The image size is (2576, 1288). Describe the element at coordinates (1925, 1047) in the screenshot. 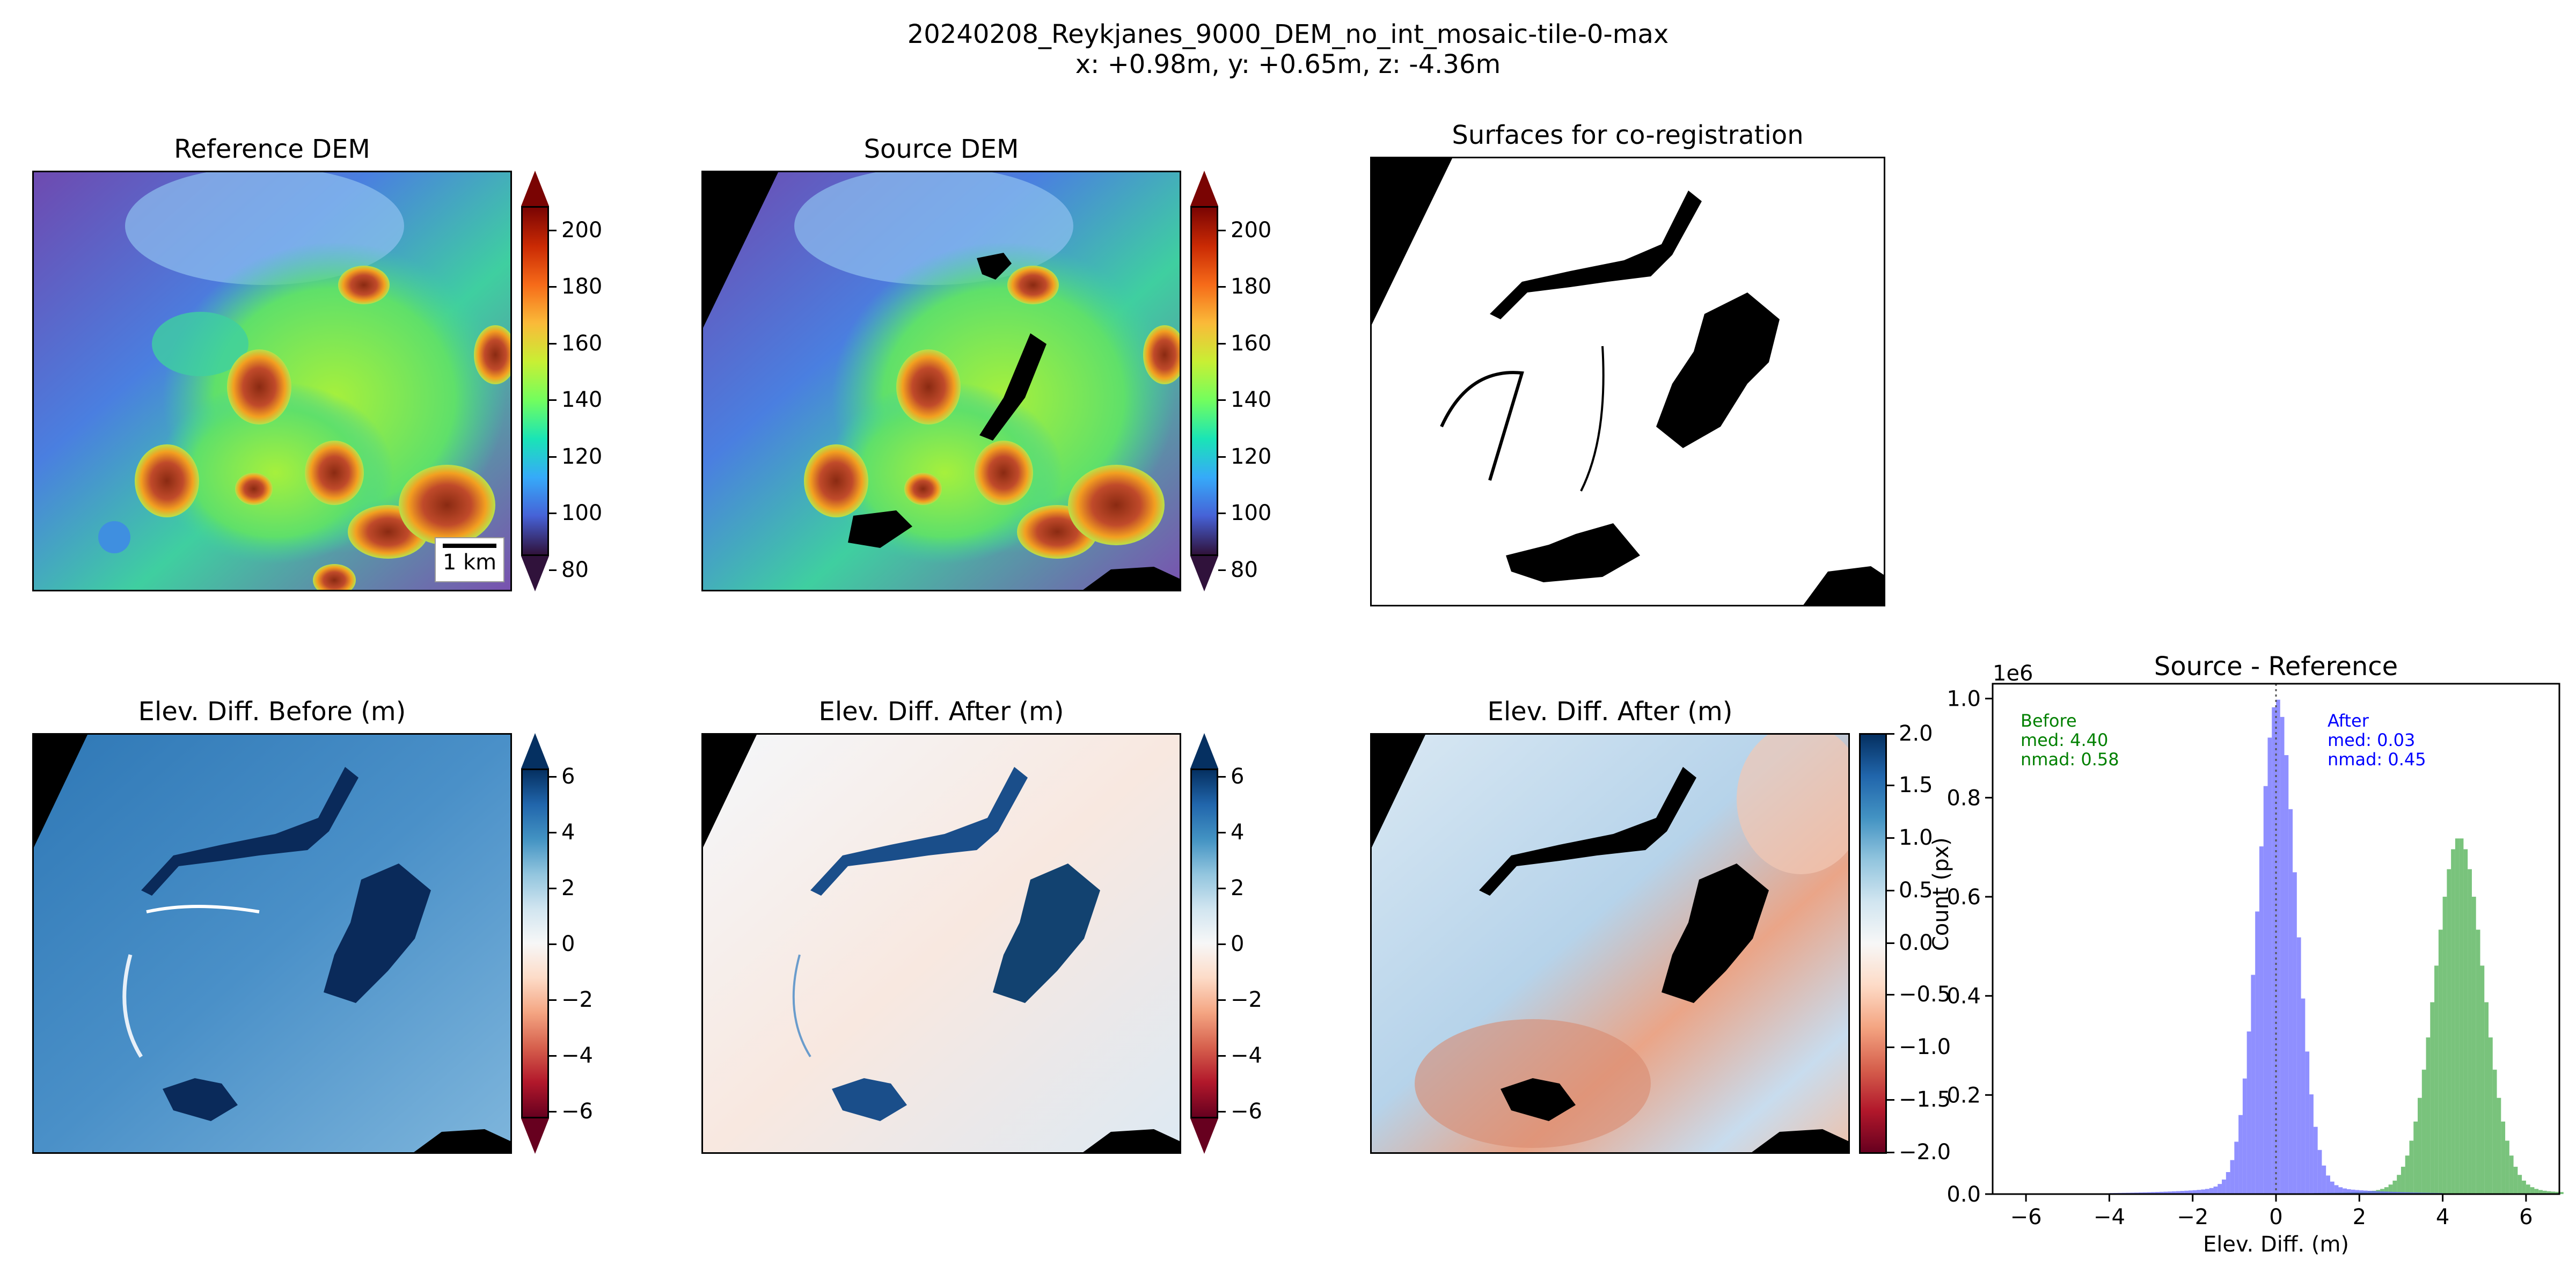

I see `narrow-tick-2: −1.0` at that location.